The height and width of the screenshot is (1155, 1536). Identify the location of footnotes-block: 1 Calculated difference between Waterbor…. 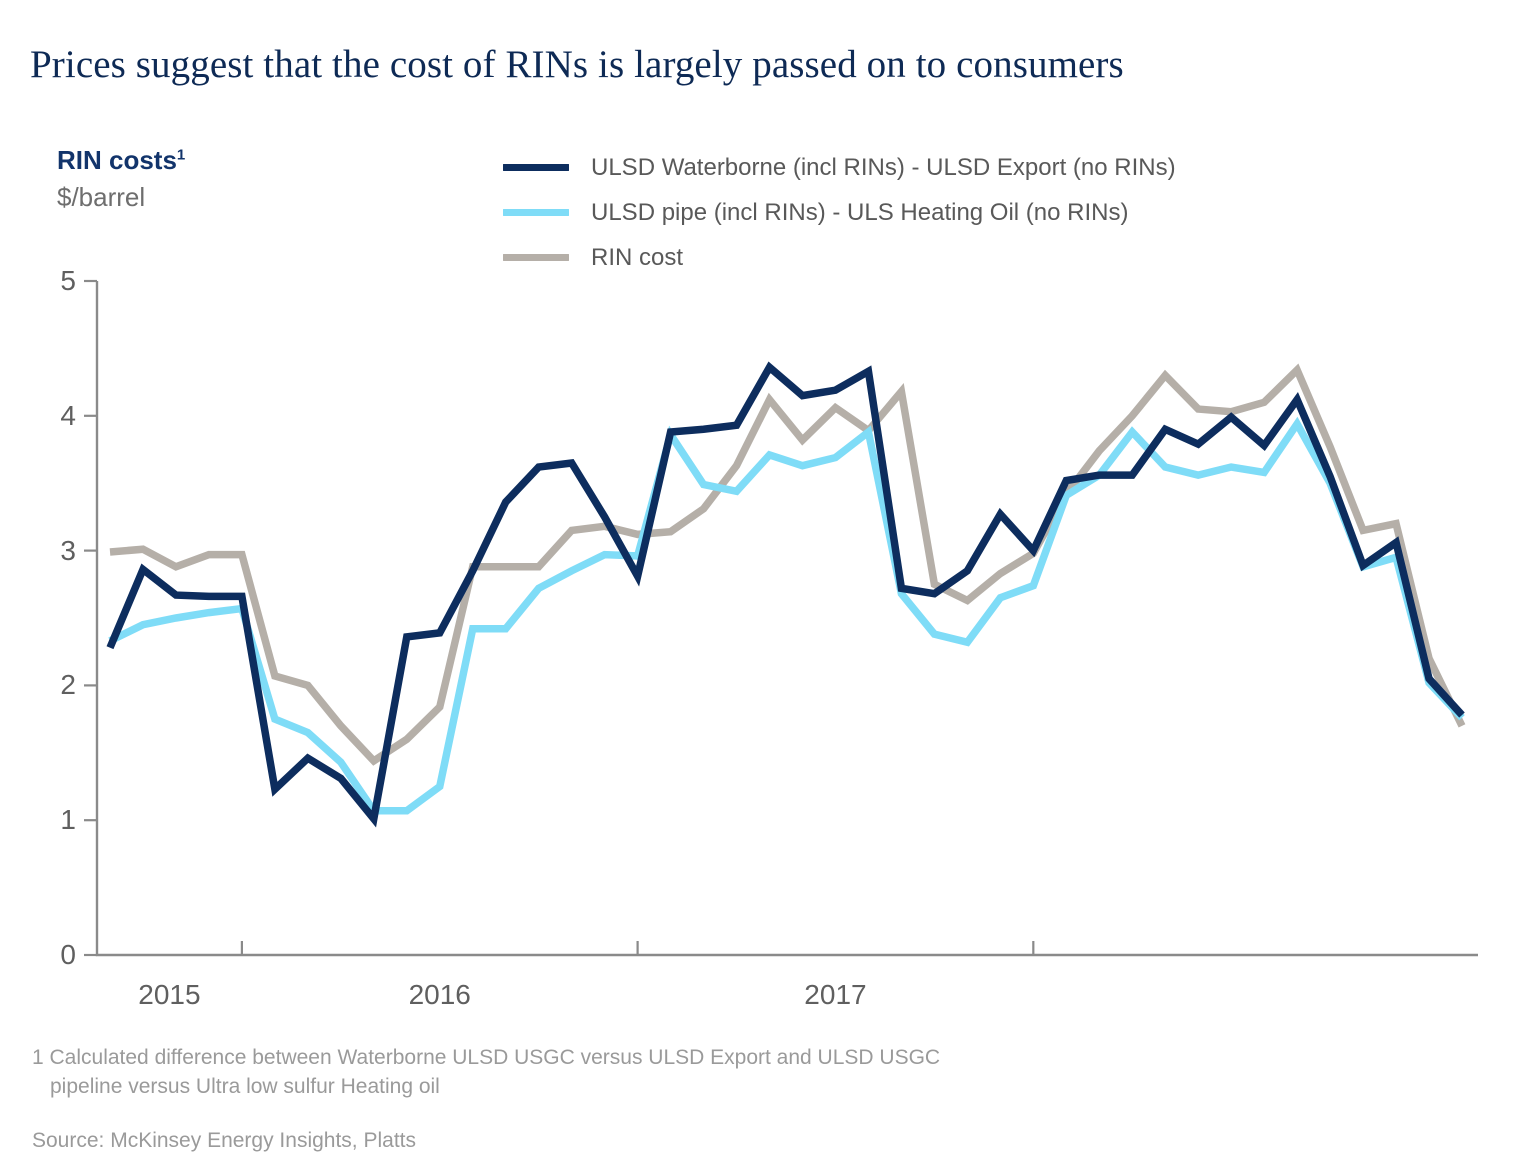
(632, 1099).